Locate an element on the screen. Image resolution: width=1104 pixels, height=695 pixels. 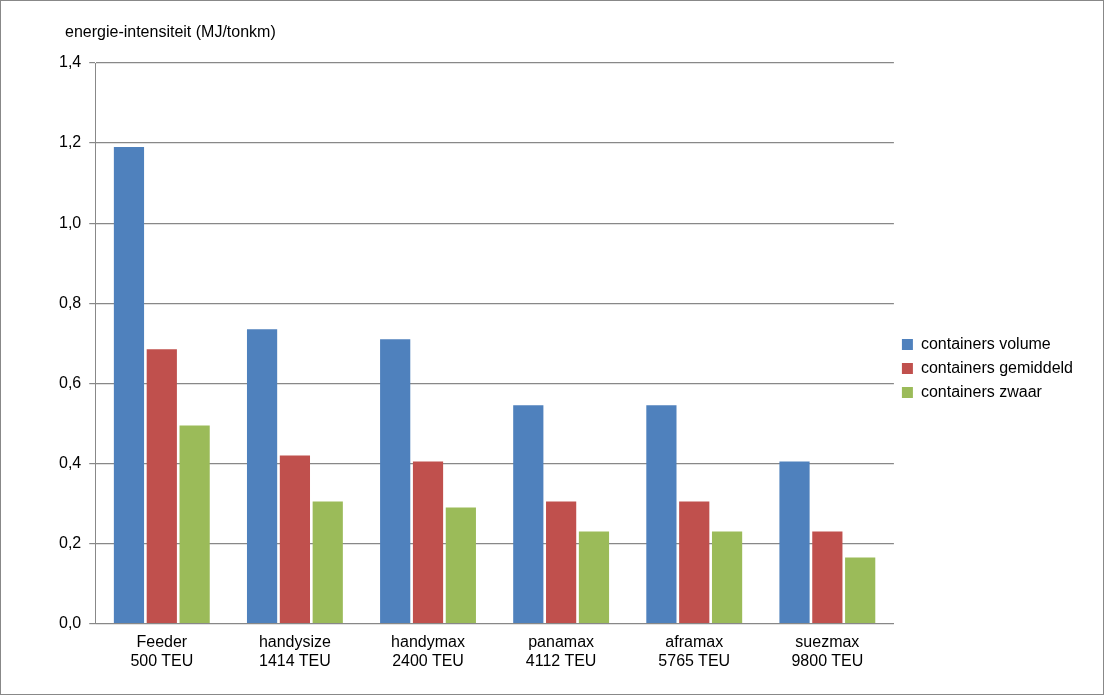
y-tick-label: 1,0 is located at coordinates (70, 222).